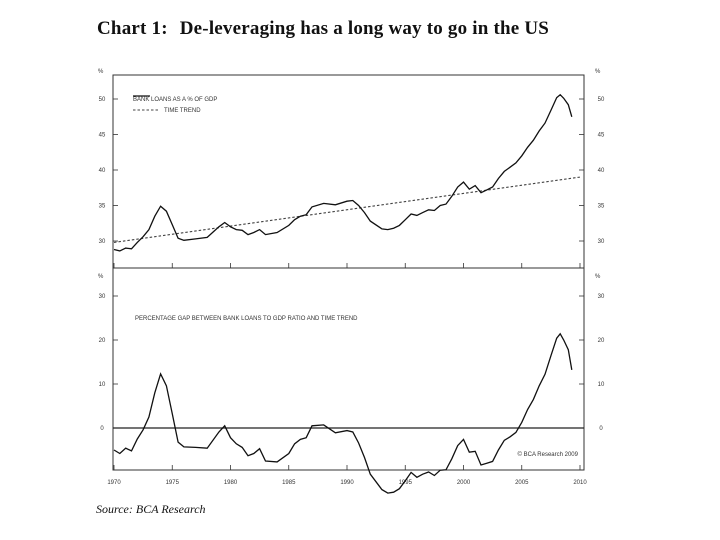  What do you see at coordinates (601, 100) in the screenshot?
I see `top-y-tick-label-right: 50` at bounding box center [601, 100].